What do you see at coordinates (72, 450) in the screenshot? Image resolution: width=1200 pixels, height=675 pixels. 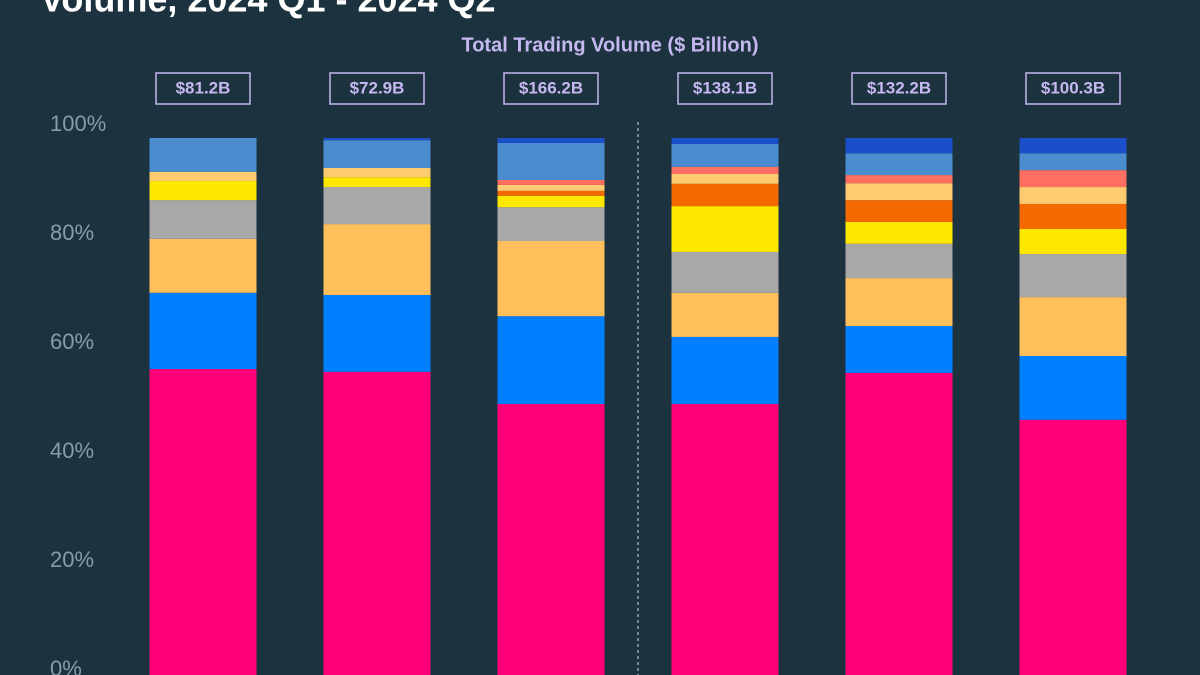 I see `y-tick-label: 40%` at bounding box center [72, 450].